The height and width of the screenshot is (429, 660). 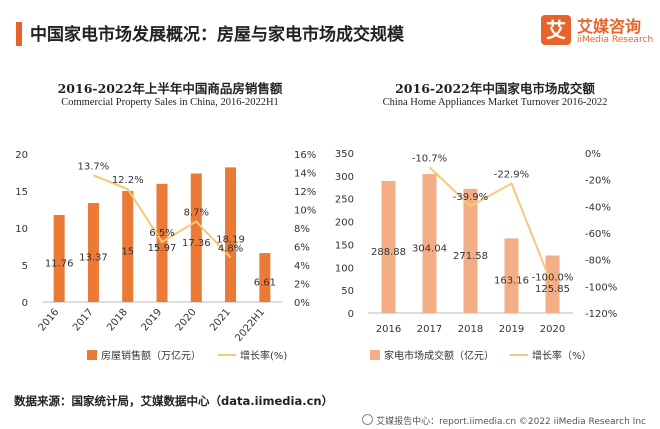 I want to click on chart2-x-tick: 2019, so click(x=511, y=329).